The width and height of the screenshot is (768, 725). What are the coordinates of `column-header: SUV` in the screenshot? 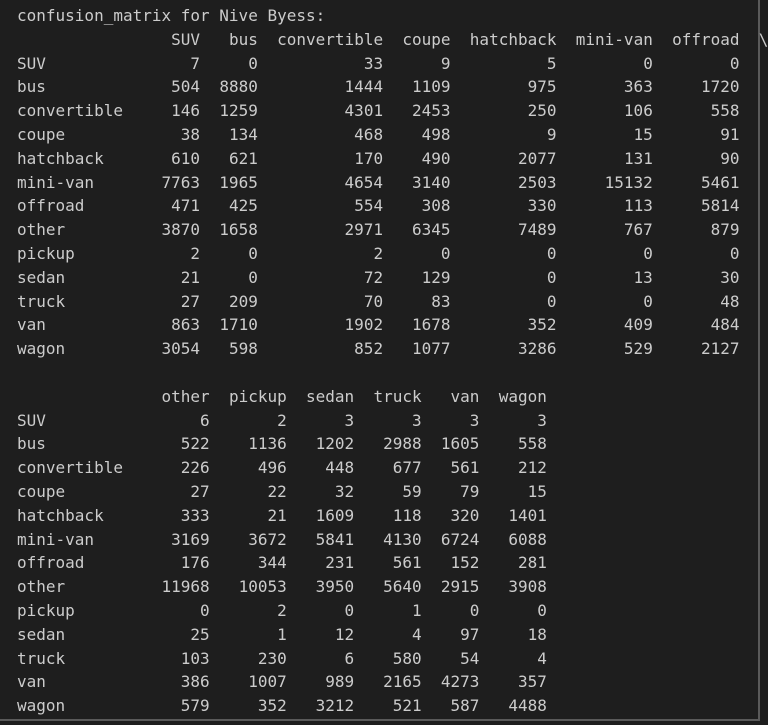 It's located at (186, 39).